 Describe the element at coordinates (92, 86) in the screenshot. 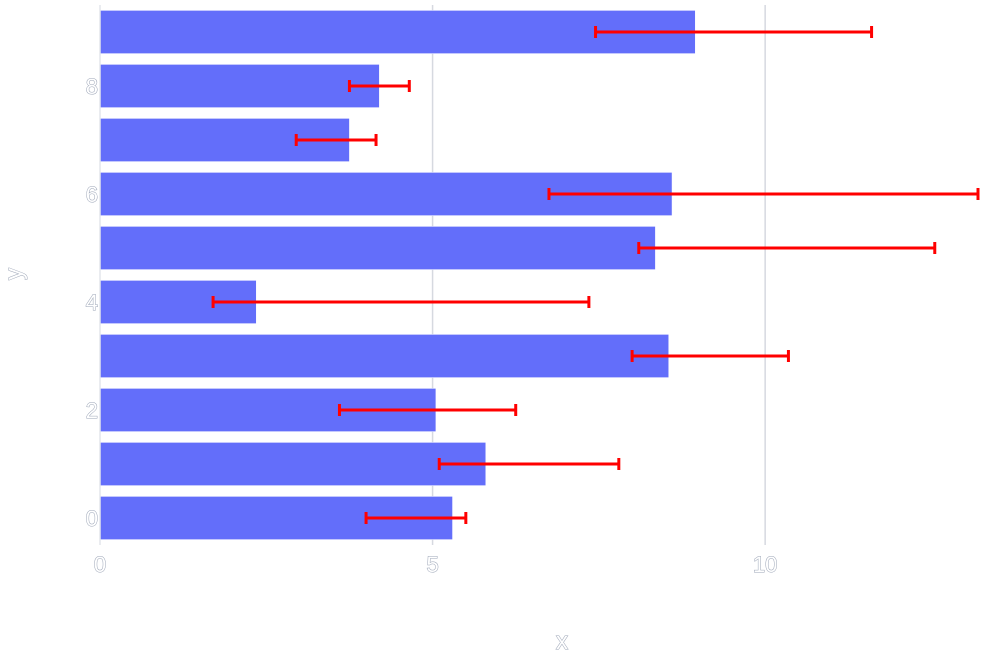

I see `y-tick-label-8: 8` at that location.